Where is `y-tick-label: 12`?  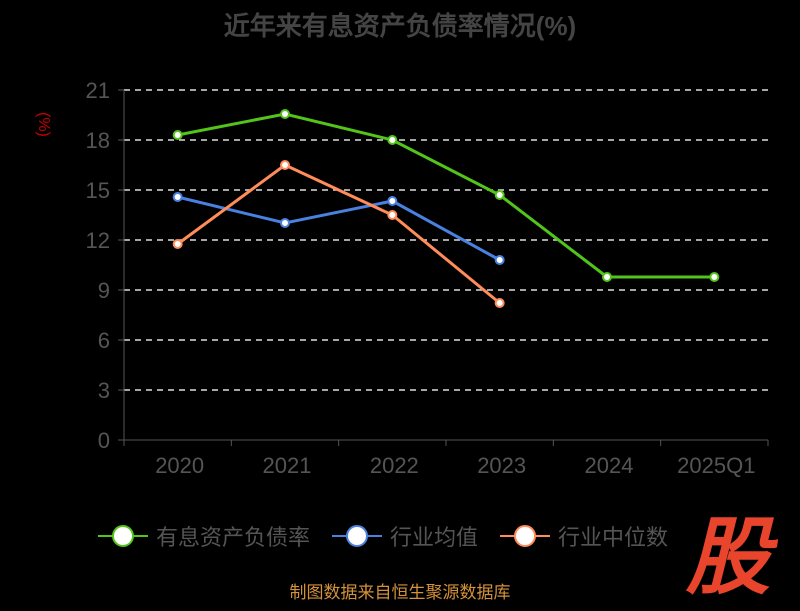
y-tick-label: 12 is located at coordinates (98, 240).